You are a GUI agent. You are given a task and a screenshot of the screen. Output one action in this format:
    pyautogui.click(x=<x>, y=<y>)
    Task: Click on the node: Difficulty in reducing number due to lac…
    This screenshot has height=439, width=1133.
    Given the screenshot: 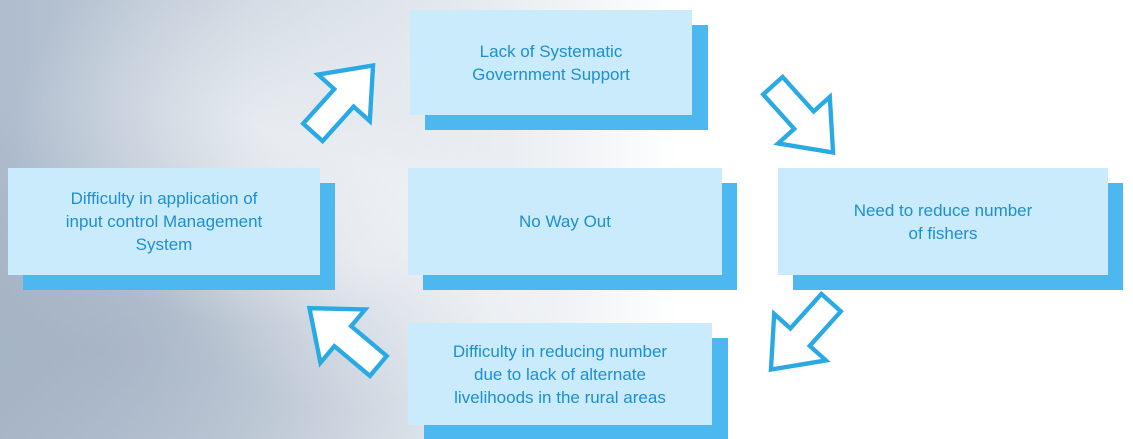 What is the action you would take?
    pyautogui.click(x=560, y=374)
    